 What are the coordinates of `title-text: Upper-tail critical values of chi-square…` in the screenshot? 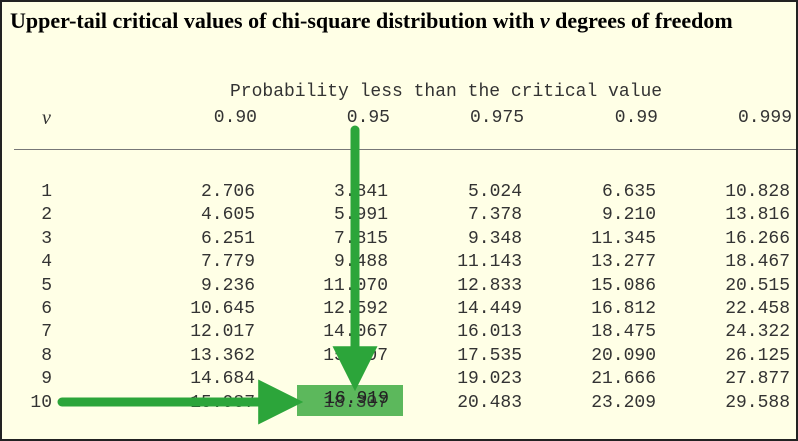 It's located at (371, 20).